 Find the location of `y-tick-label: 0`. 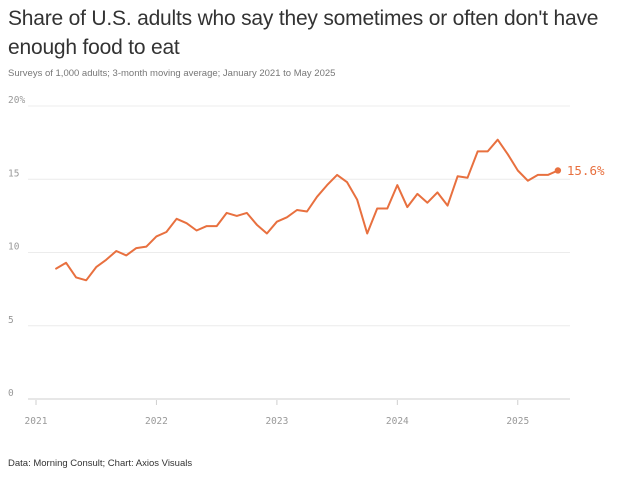

y-tick-label: 0 is located at coordinates (11, 393).